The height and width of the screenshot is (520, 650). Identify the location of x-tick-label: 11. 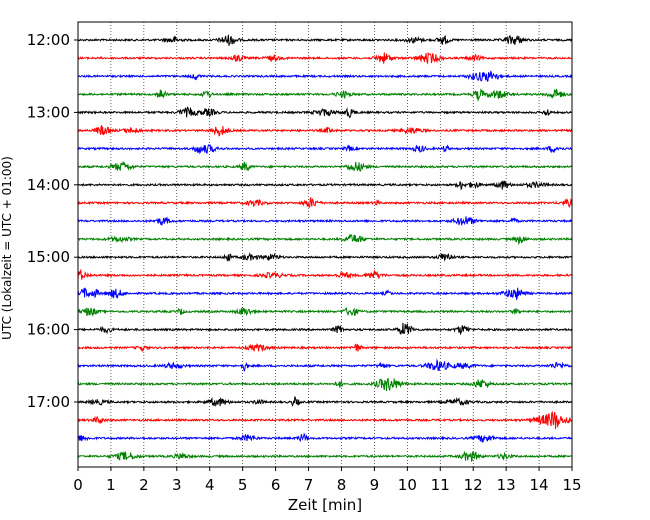
(440, 485).